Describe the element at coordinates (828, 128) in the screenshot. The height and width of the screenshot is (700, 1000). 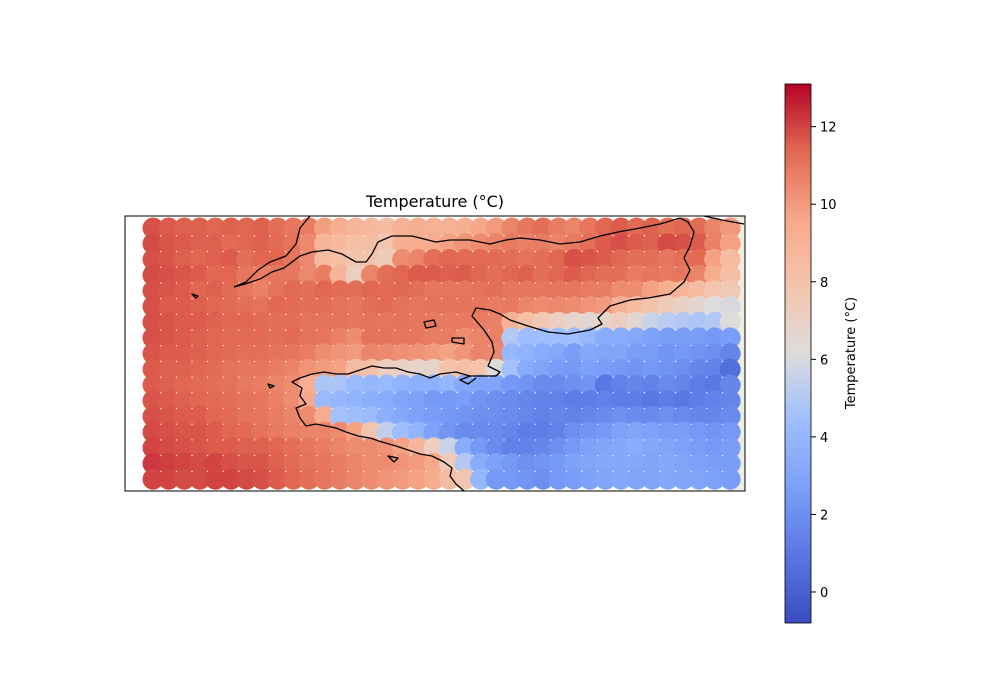
I see `colorbar-tick-label: 12` at that location.